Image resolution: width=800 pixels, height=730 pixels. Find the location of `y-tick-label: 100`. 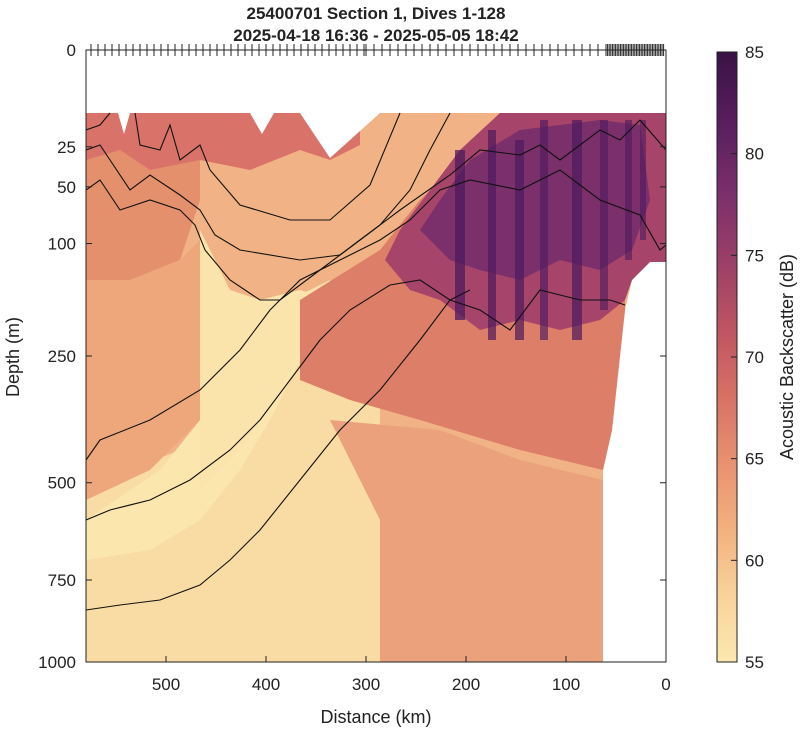

y-tick-label: 100 is located at coordinates (62, 244).